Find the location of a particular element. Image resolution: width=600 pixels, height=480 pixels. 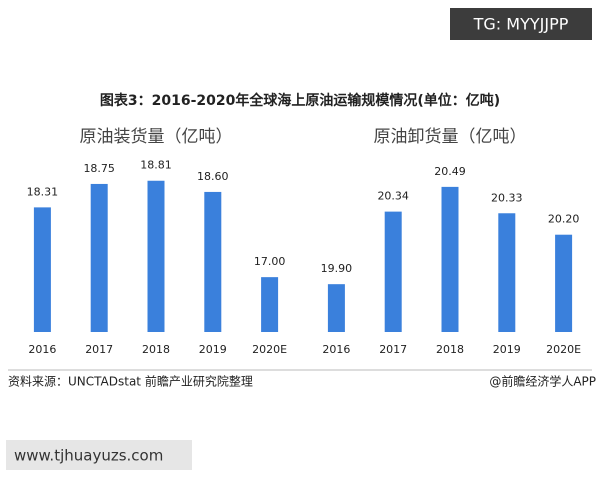

footer-box is located at coordinates (99, 455).